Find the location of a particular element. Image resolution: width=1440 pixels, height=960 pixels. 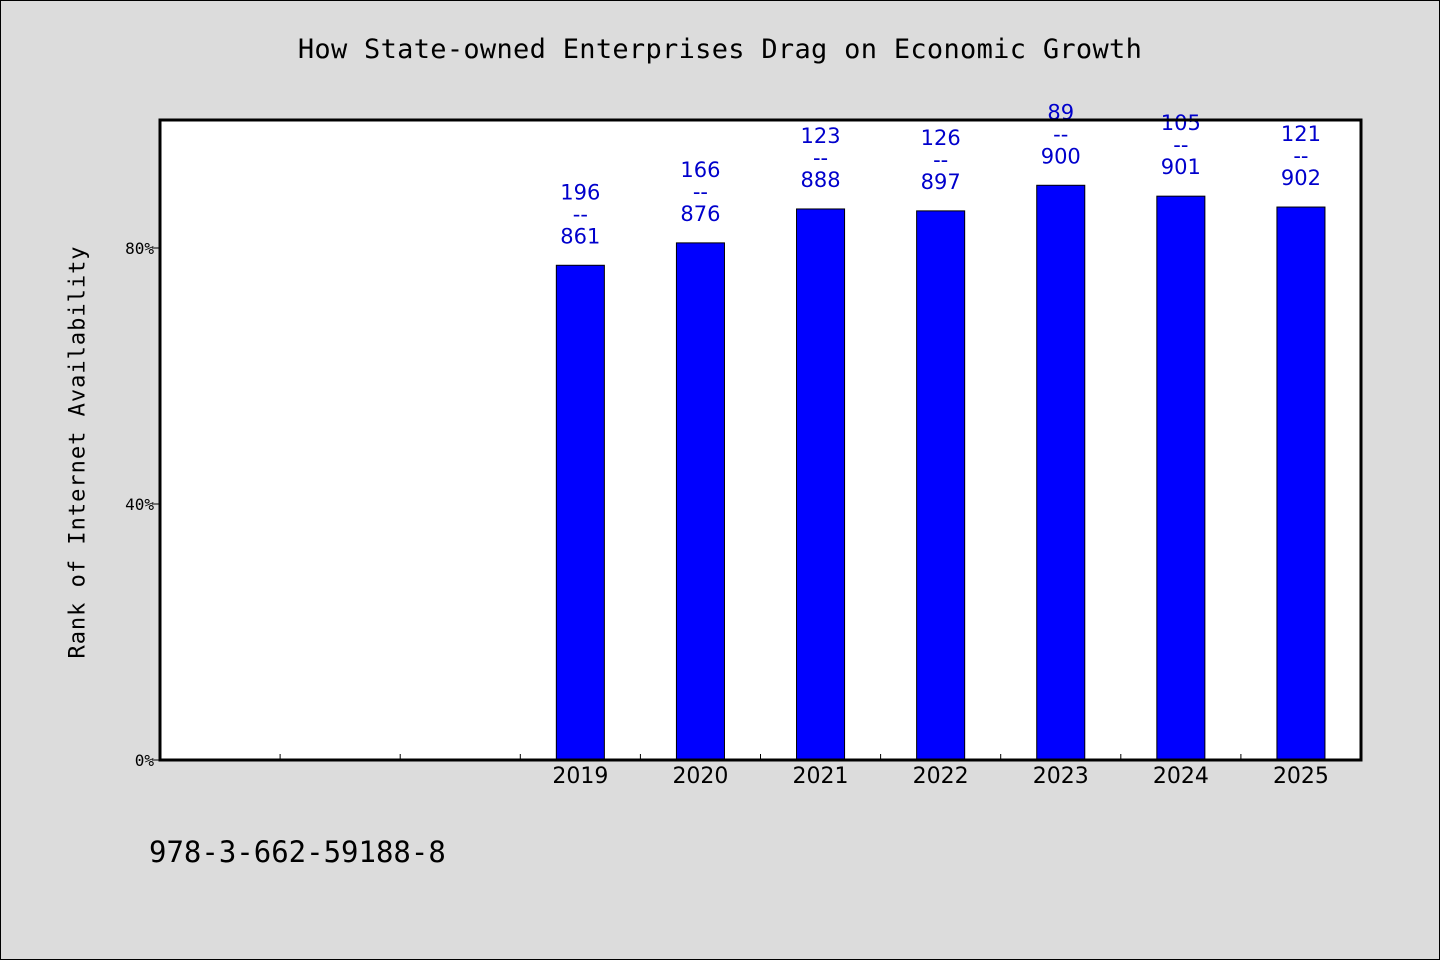

y-tick-label: 0% is located at coordinates (145, 760).